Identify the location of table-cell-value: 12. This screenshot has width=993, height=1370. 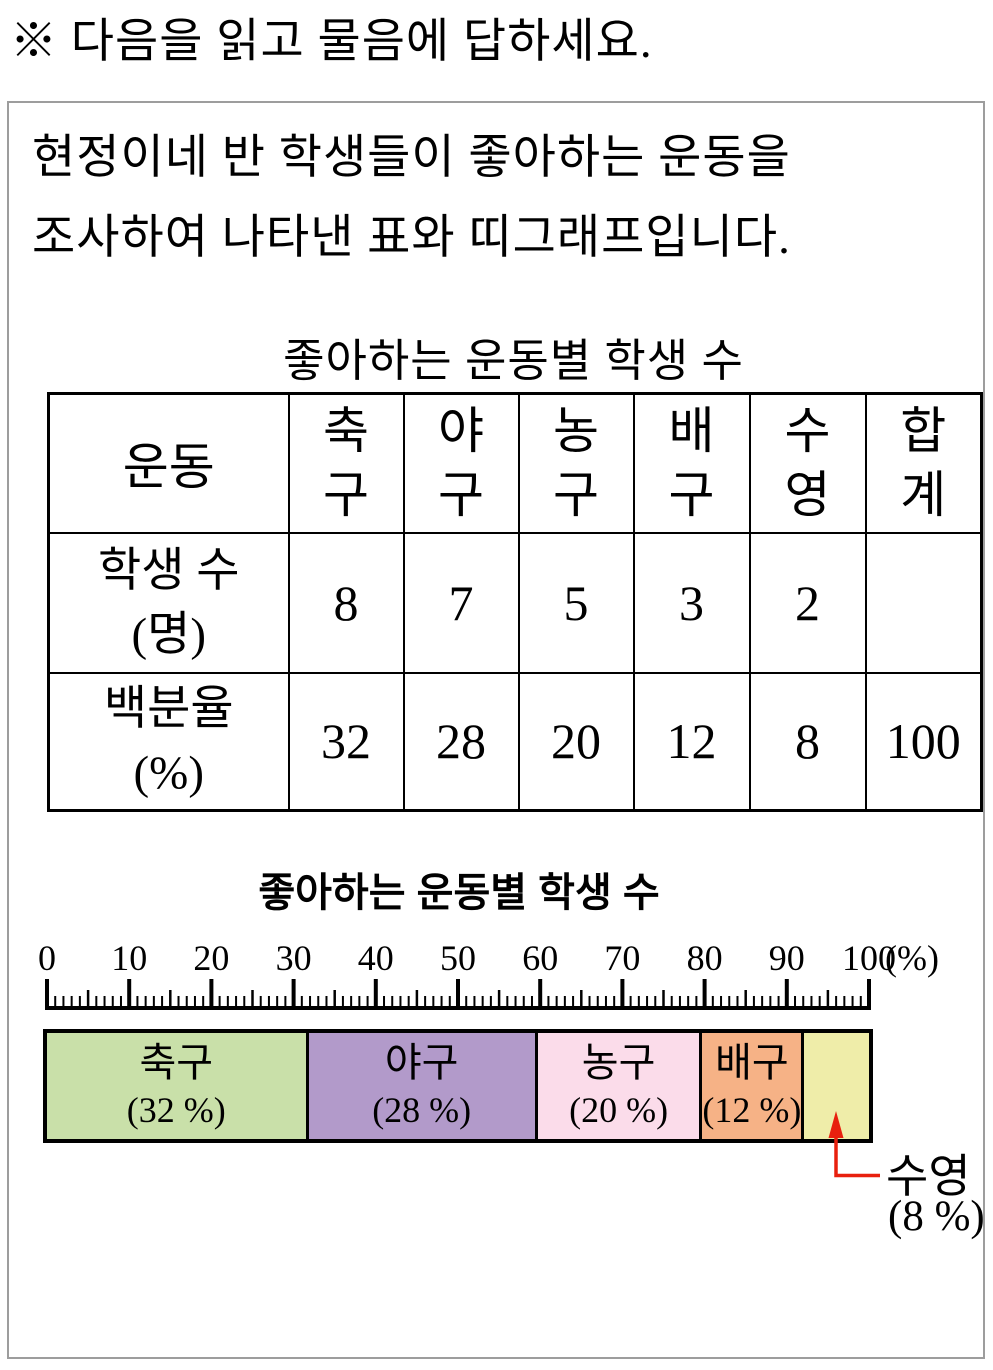
(691, 741).